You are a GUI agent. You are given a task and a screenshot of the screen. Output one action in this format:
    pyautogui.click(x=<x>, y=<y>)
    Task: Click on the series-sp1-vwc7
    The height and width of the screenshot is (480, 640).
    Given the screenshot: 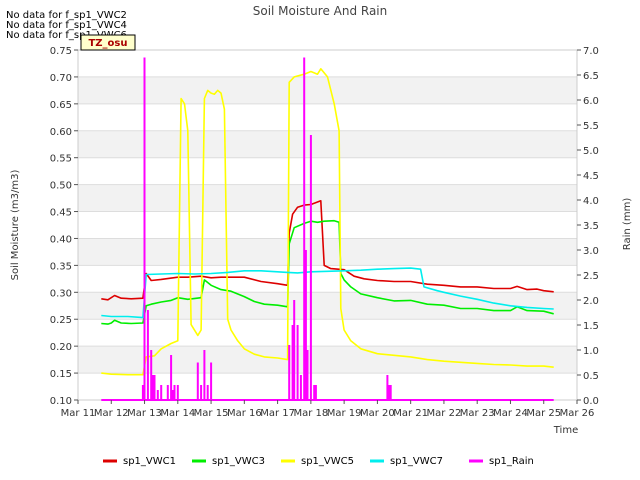 What is the action you would take?
    pyautogui.click(x=327, y=293)
    